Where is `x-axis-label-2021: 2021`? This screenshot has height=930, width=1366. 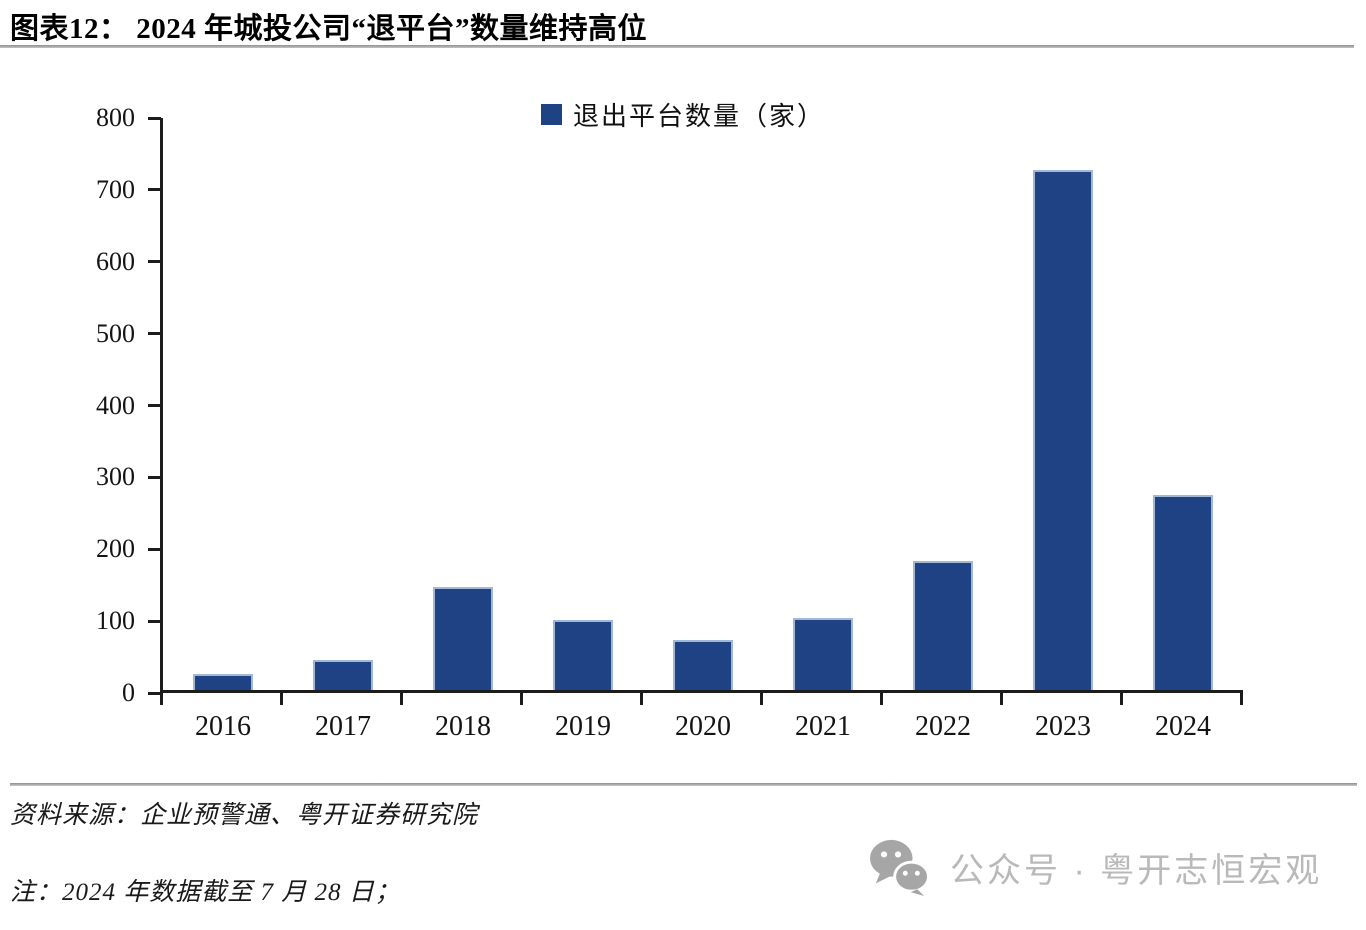 x-axis-label-2021: 2021 is located at coordinates (823, 726).